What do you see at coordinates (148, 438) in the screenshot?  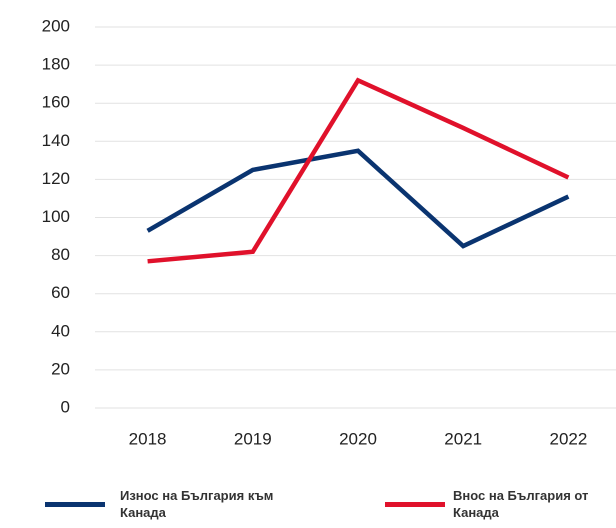 I see `x-tick-label: 2018` at bounding box center [148, 438].